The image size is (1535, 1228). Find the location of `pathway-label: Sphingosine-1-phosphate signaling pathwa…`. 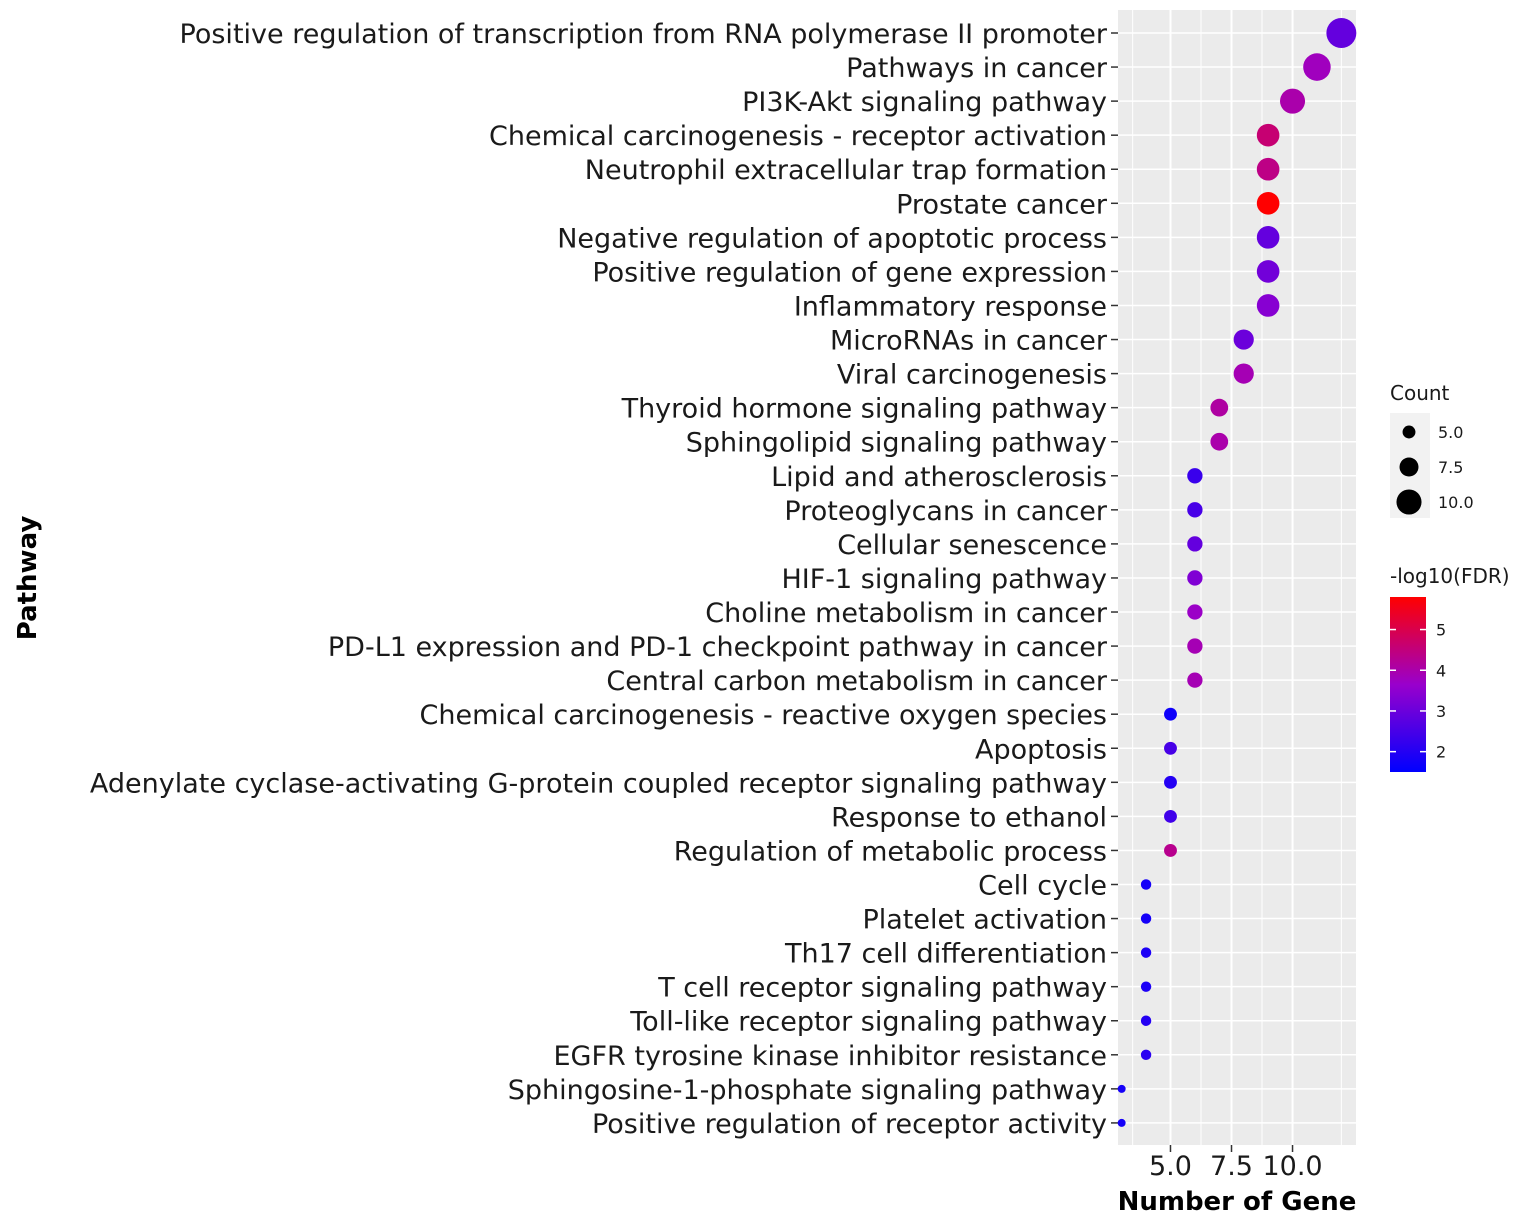

pathway-label: Sphingosine-1-phosphate signaling pathwa… is located at coordinates (807, 1090).